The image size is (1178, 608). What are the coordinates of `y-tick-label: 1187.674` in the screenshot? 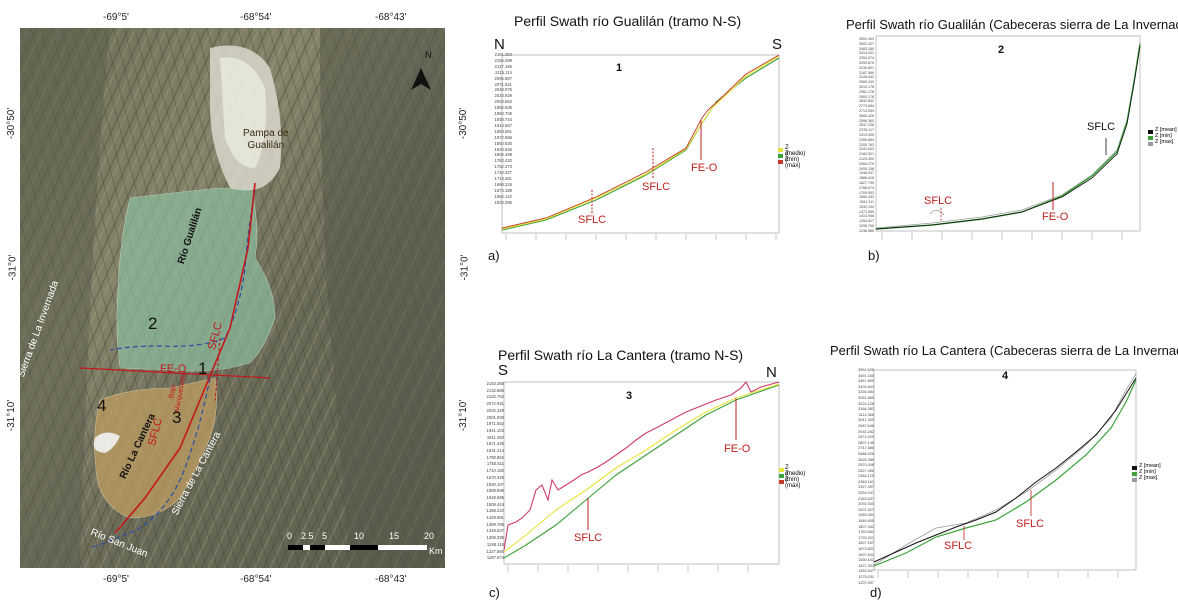 It's located at (495, 558).